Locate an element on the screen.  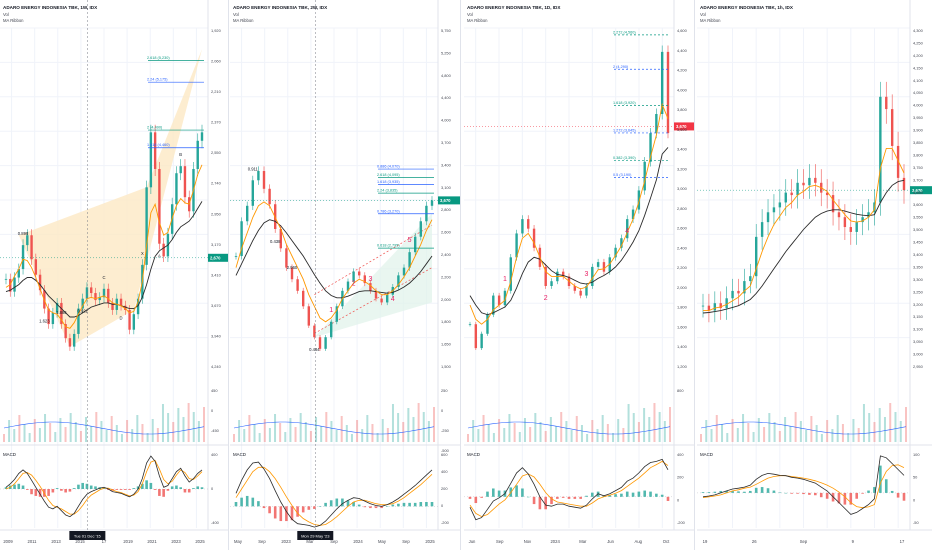
volume-axis-tick: -250 is located at coordinates (445, 430).